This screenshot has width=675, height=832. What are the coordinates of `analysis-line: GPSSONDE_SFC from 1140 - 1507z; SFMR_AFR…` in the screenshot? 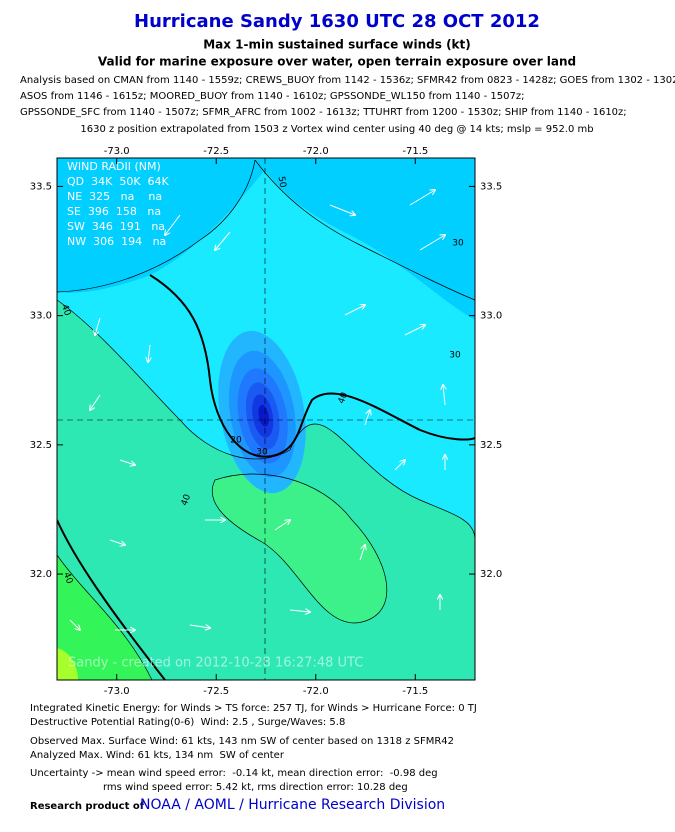 It's located at (323, 112).